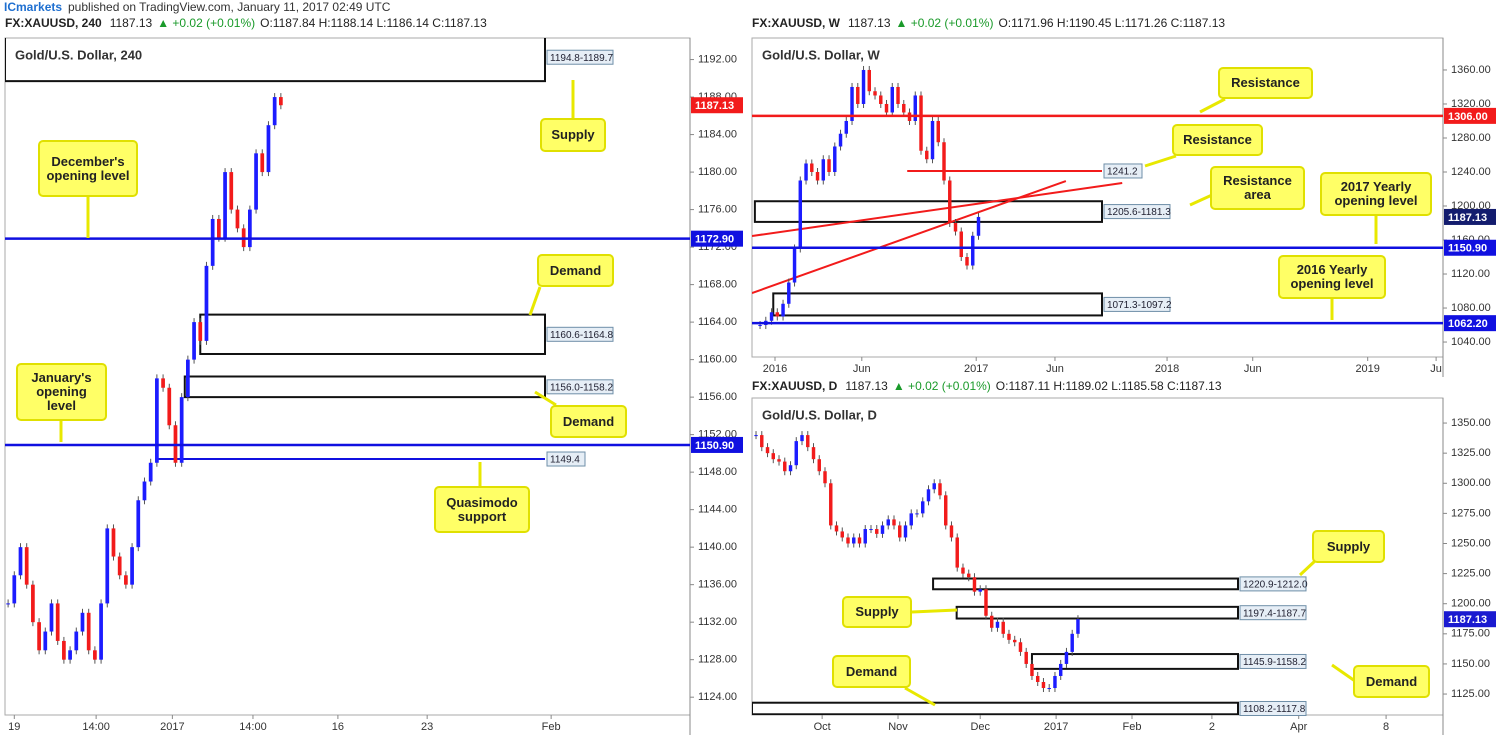 Image resolution: width=1502 pixels, height=740 pixels. I want to click on last: 1187.13, so click(131, 23).